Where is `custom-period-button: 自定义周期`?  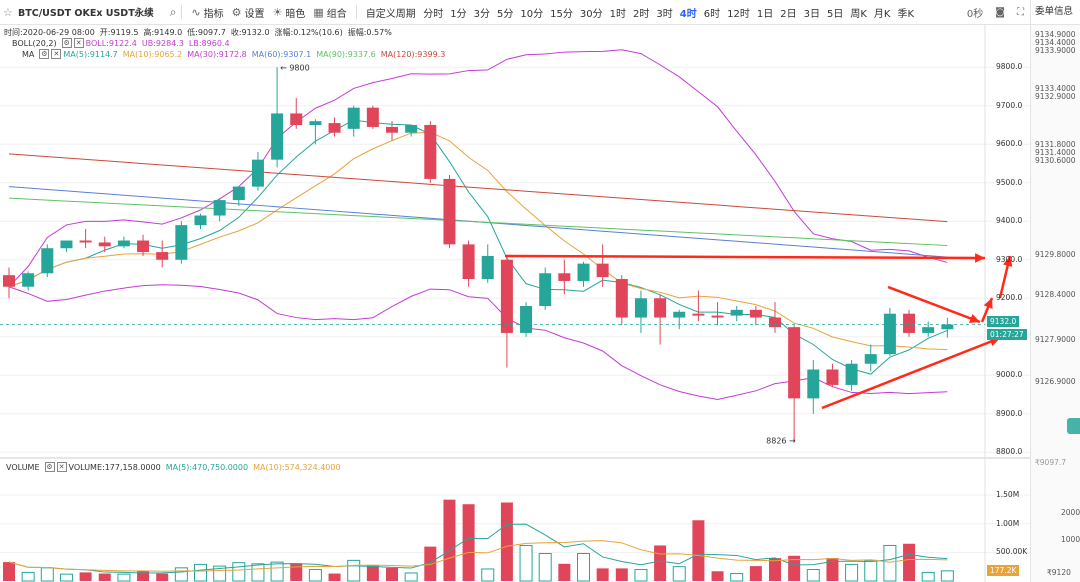 custom-period-button: 自定义周期 is located at coordinates (390, 14).